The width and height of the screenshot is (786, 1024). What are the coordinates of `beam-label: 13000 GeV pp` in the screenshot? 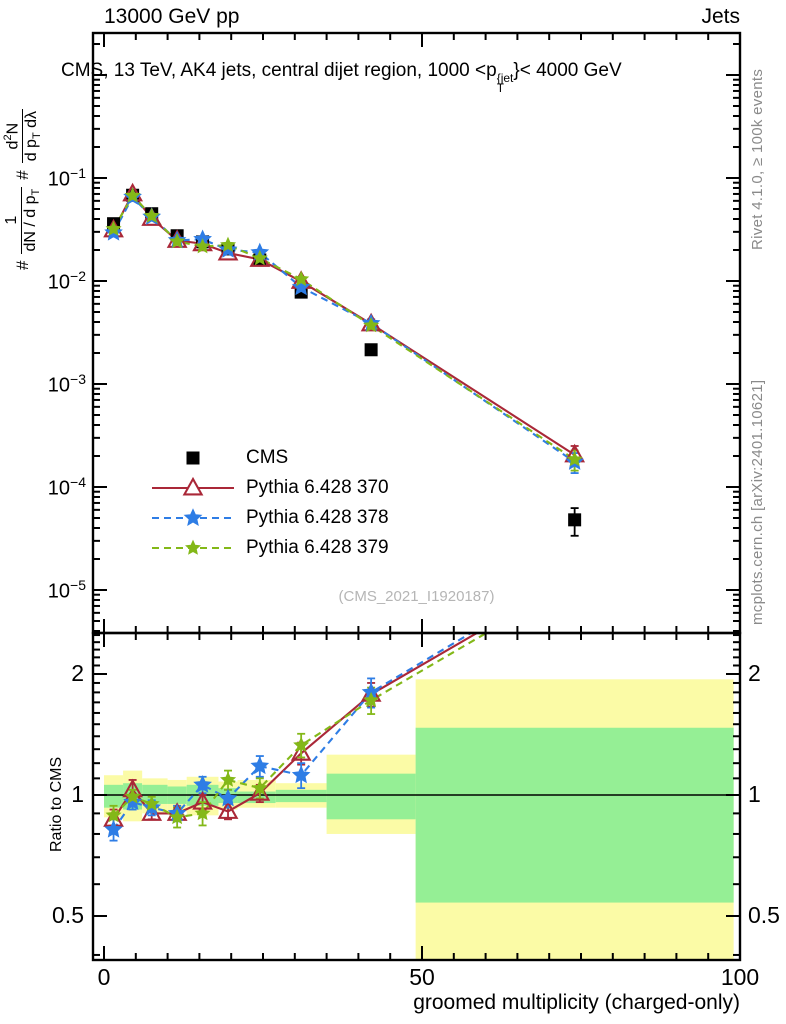 It's located at (172, 16).